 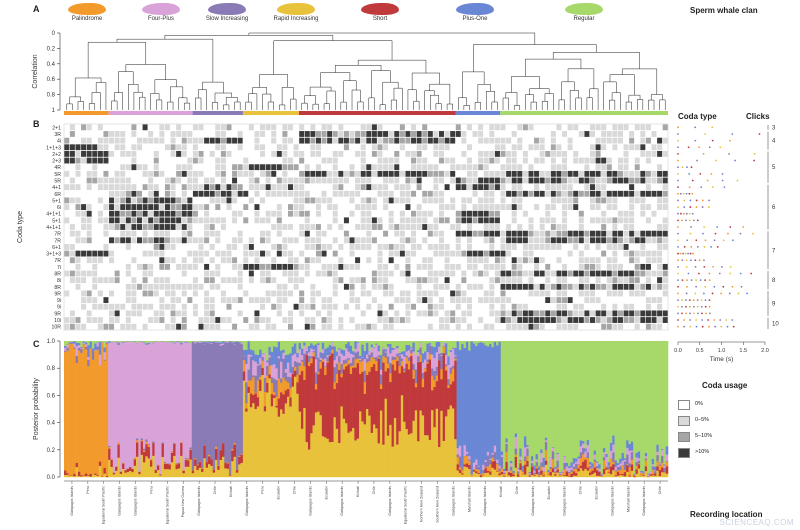 I want to click on coda-type-label: 4R, so click(x=57, y=168).